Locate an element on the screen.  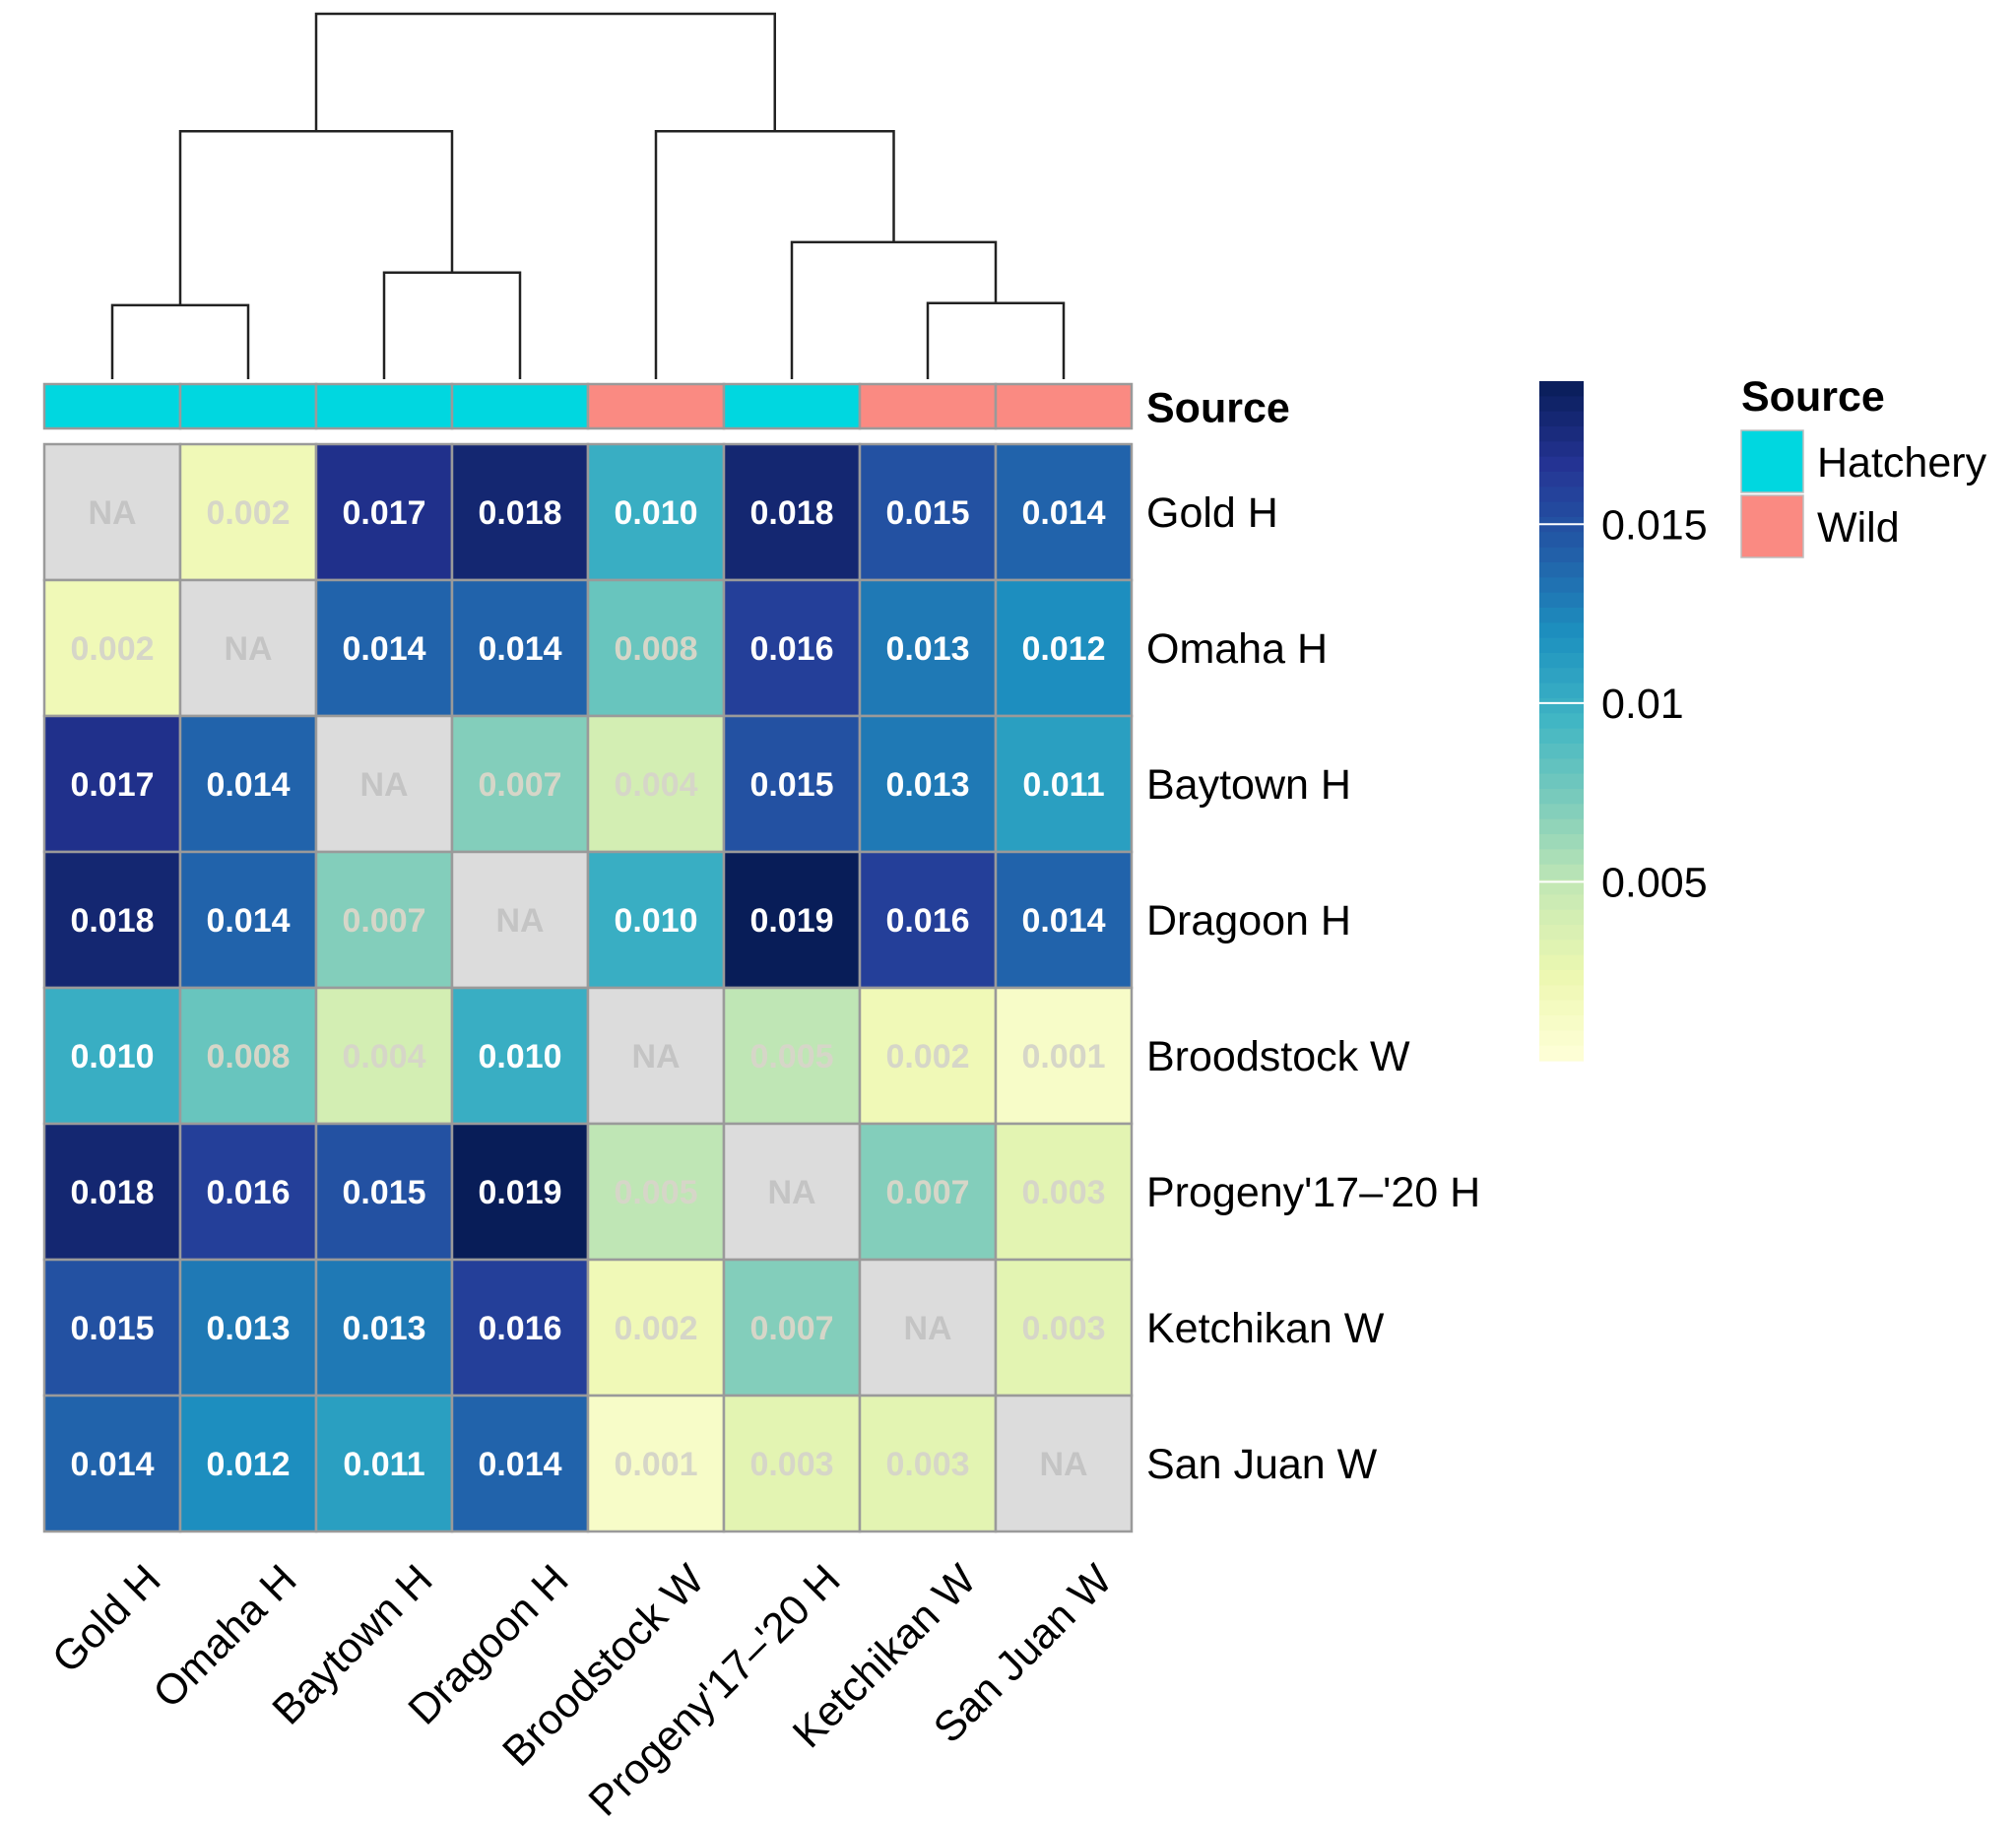
row-label: Omaha H is located at coordinates (1237, 649).